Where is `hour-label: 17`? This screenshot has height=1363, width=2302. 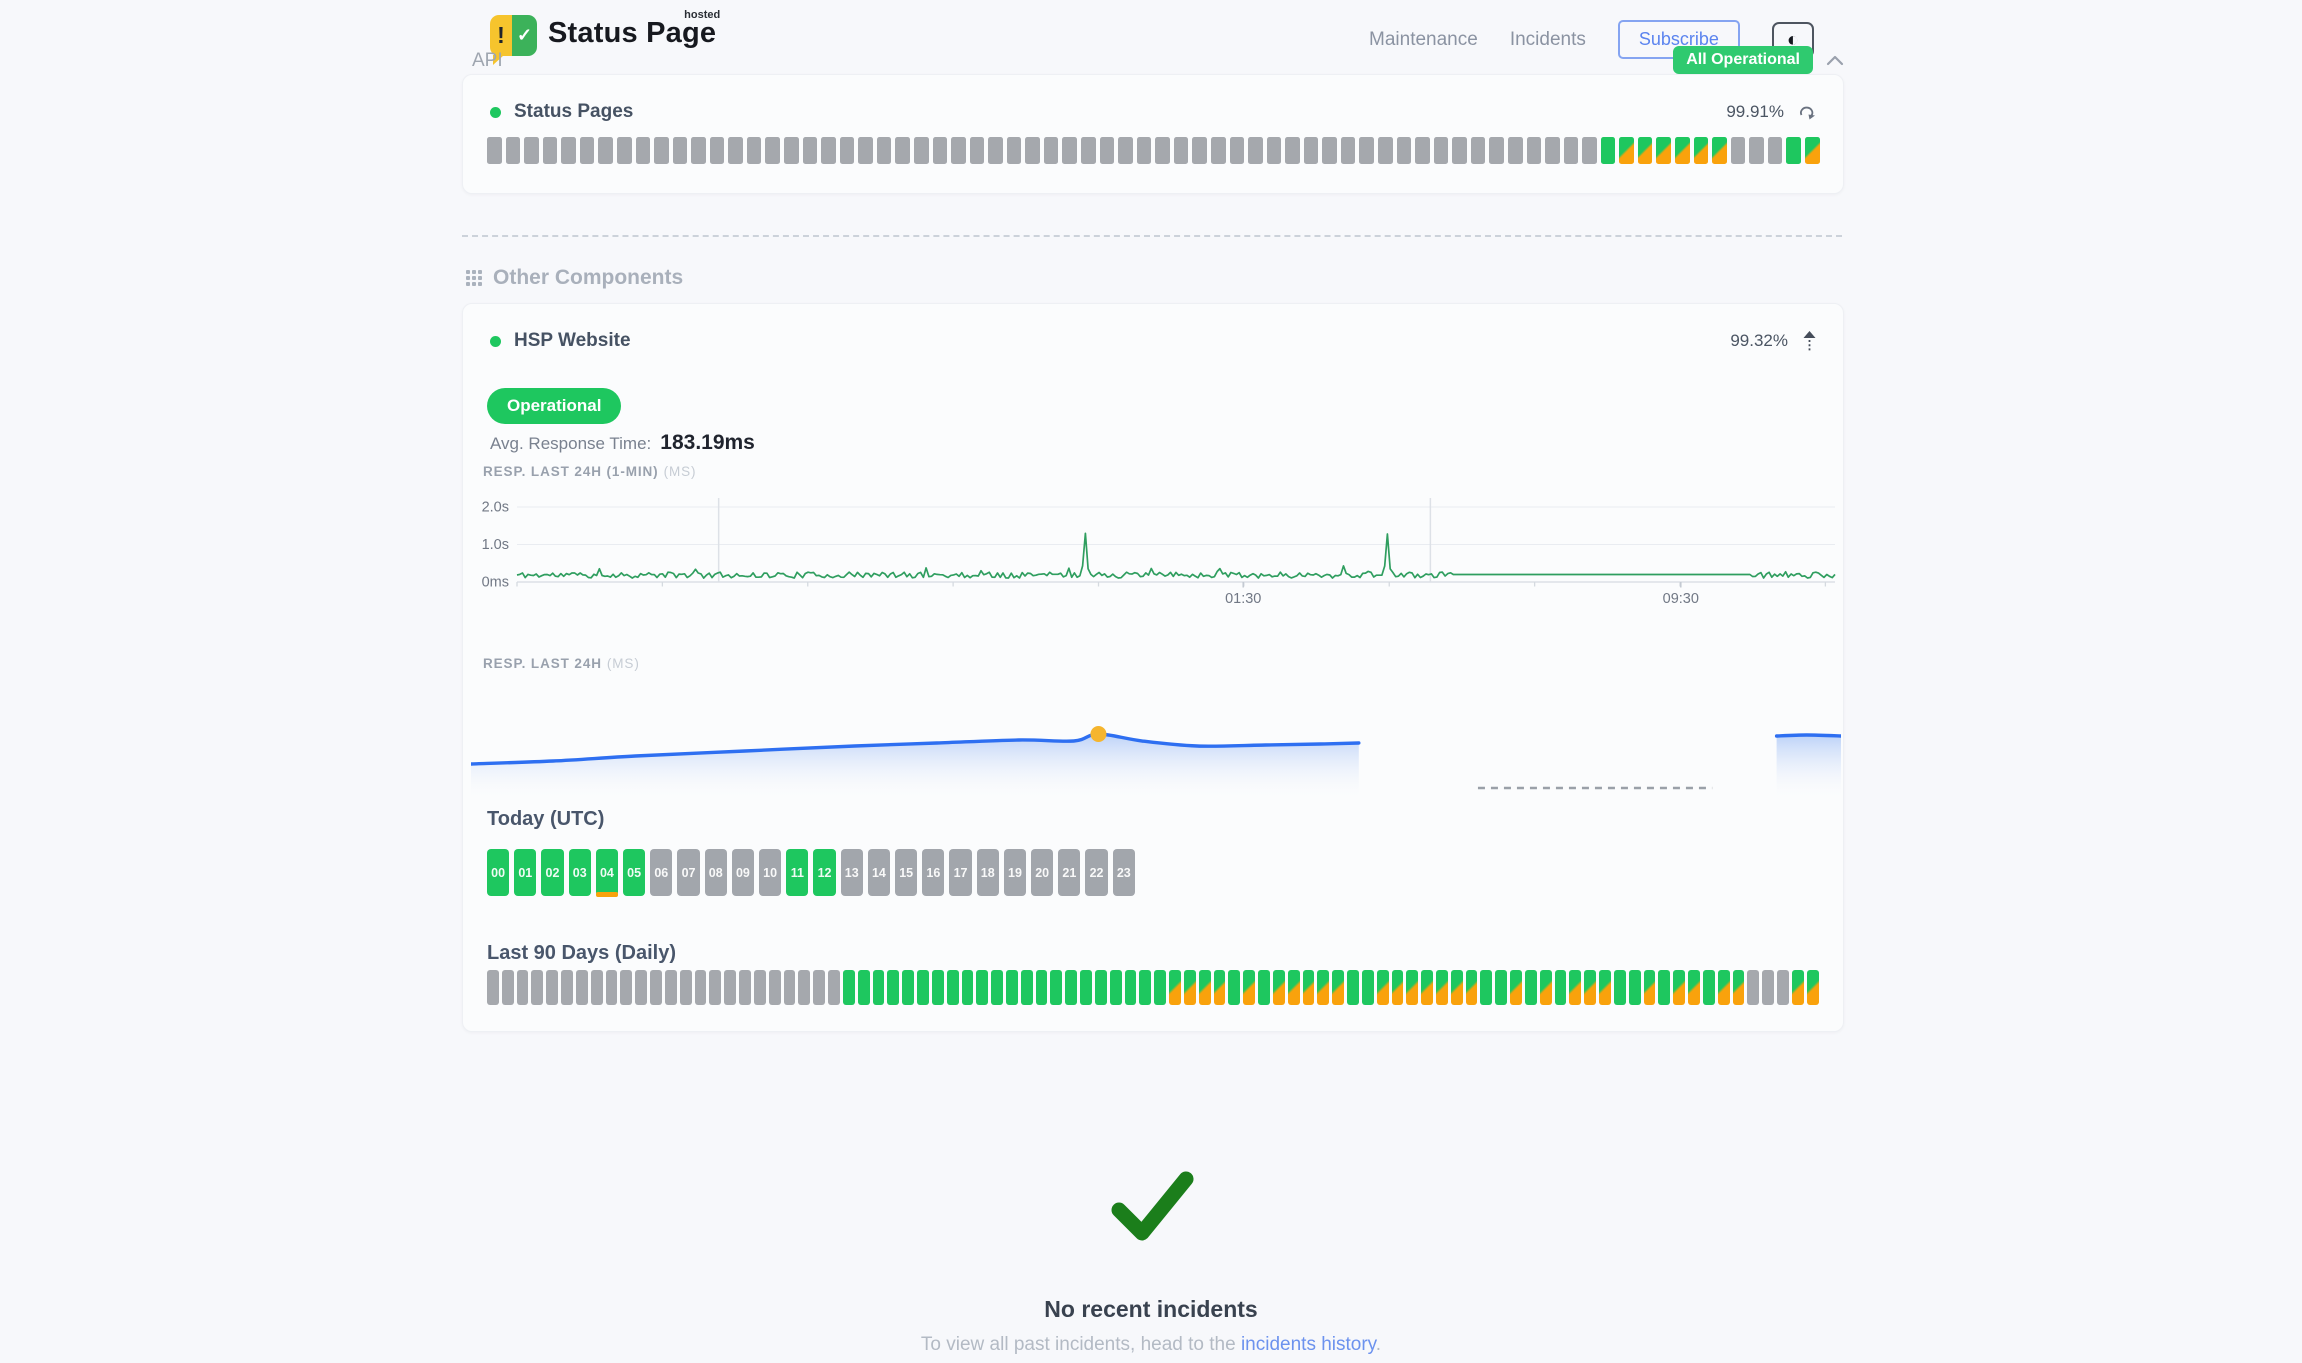 hour-label: 17 is located at coordinates (960, 872).